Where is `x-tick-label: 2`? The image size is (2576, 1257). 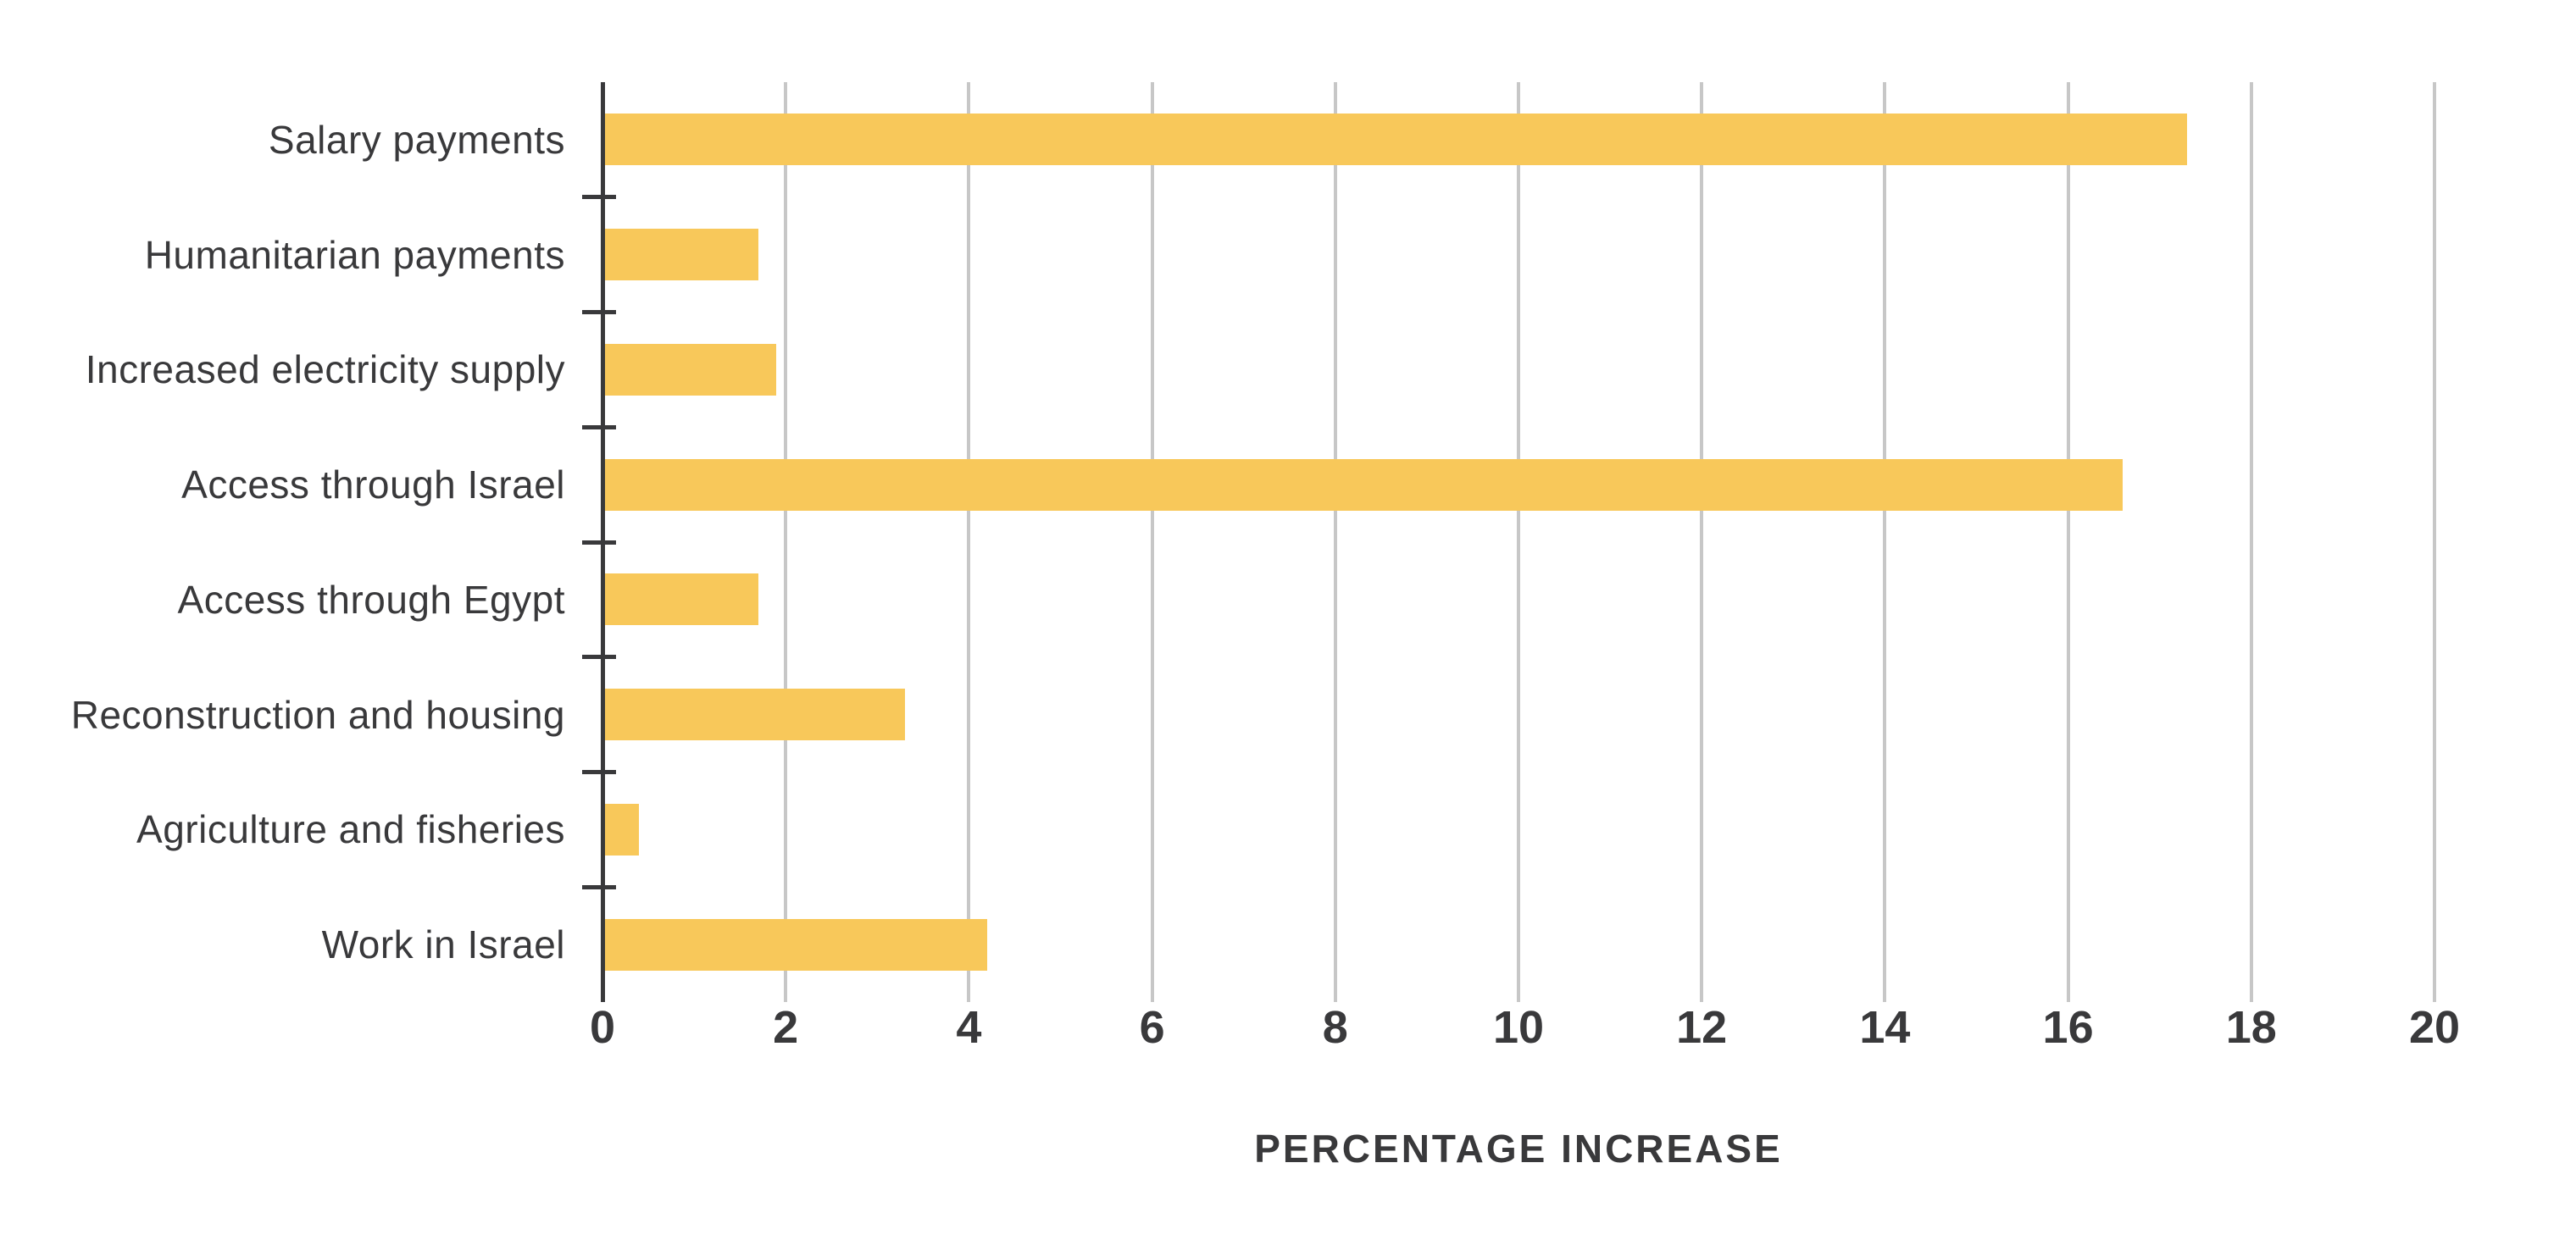
x-tick-label: 2 is located at coordinates (786, 1028).